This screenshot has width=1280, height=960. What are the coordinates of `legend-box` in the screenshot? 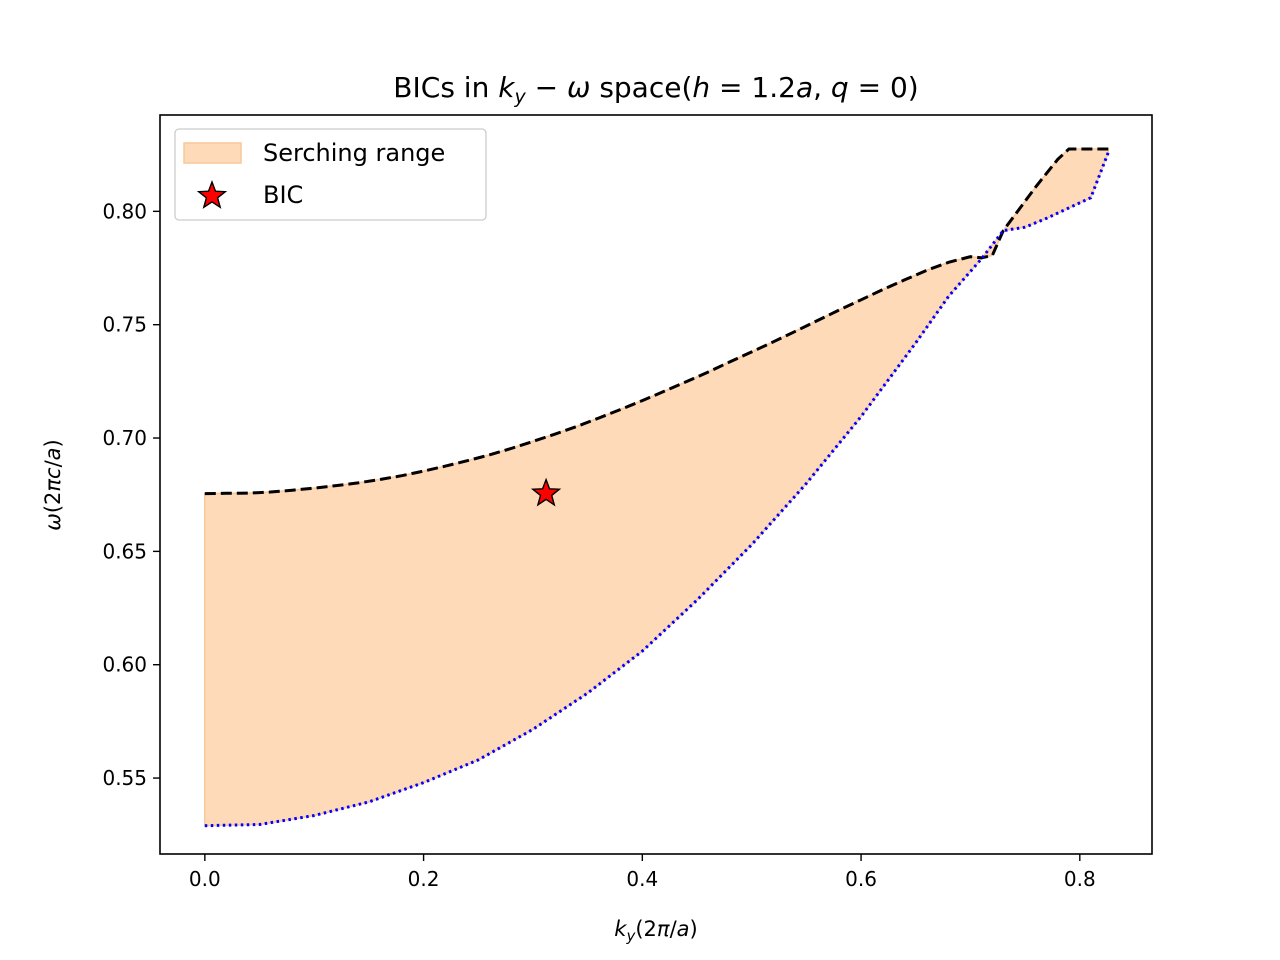 It's located at (330, 174).